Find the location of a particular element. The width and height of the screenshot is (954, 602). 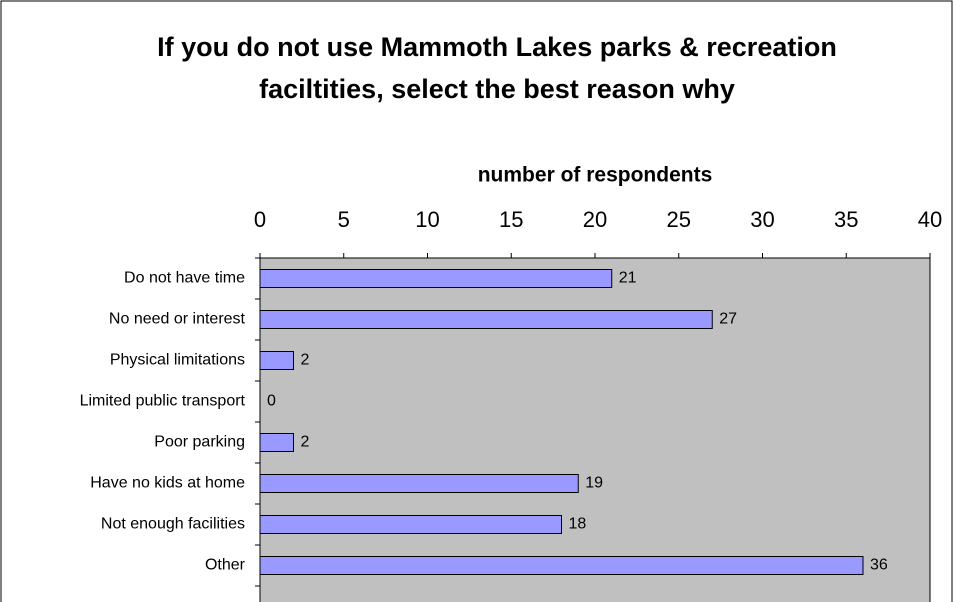

y-tick-label: Not enough facilities is located at coordinates (173, 524).